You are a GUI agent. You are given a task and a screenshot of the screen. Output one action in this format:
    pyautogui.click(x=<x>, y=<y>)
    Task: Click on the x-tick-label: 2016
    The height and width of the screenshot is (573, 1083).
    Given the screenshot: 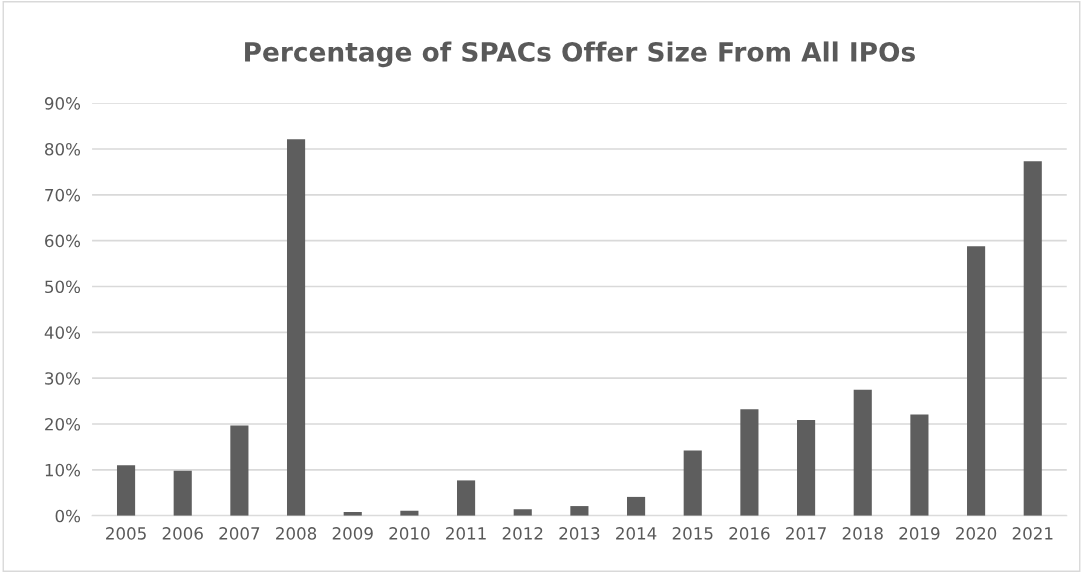 What is the action you would take?
    pyautogui.click(x=749, y=533)
    